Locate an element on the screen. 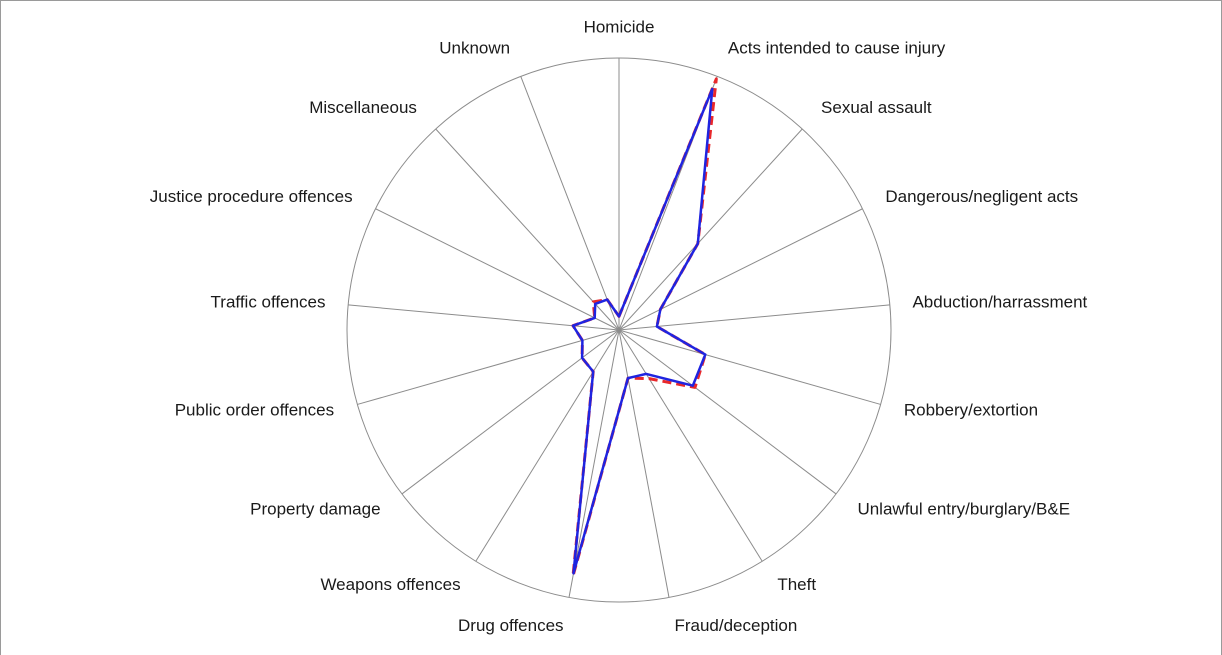 The image size is (1222, 655). category-label: Unlawful entry/burglary/B&E is located at coordinates (963, 509).